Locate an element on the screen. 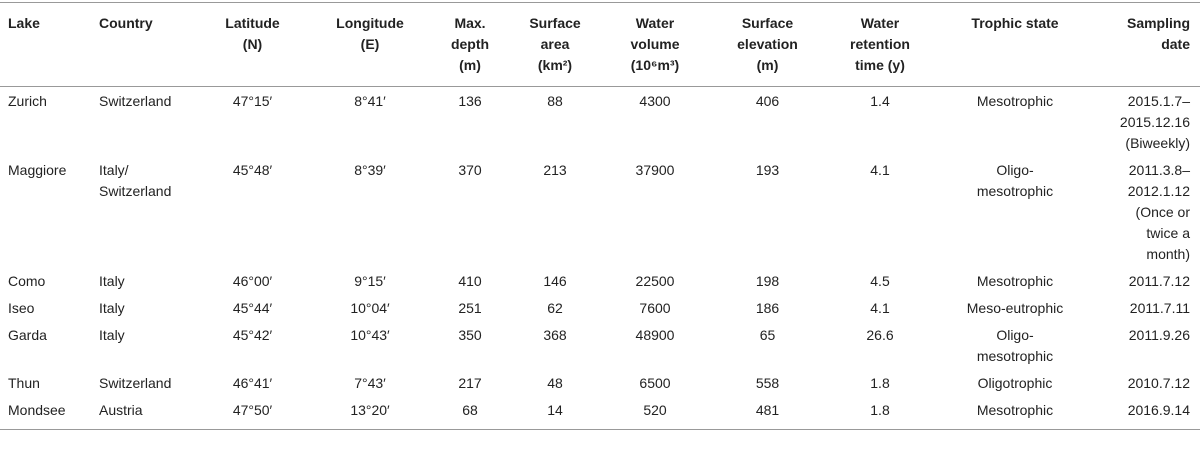  table-cell: 2011.7.12 is located at coordinates (1150, 280).